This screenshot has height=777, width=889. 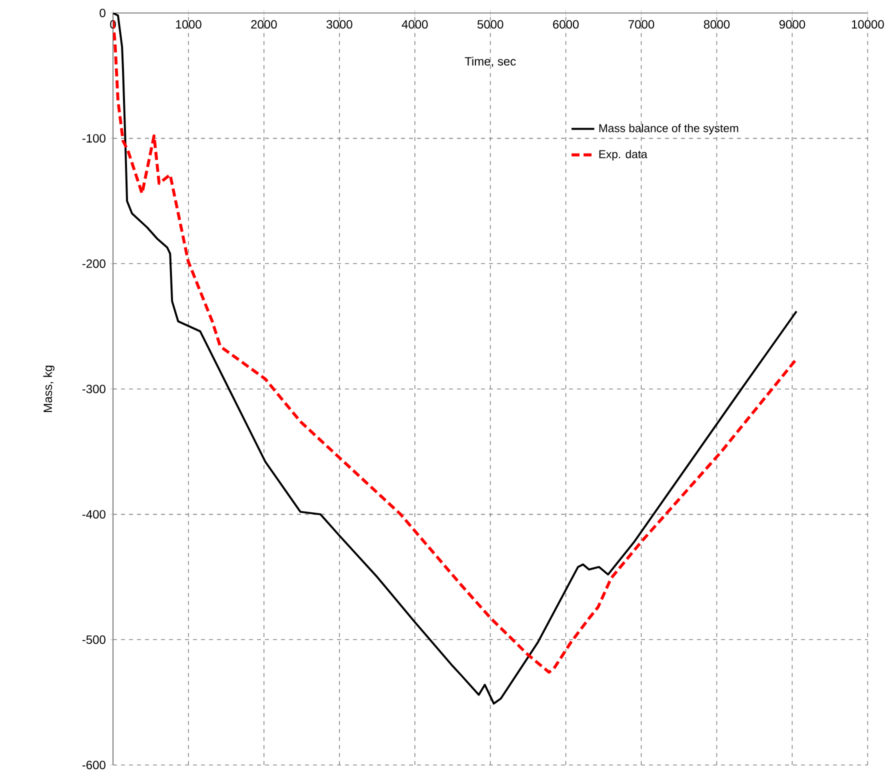 What do you see at coordinates (94, 138) in the screenshot?
I see `y-tick-label: -100` at bounding box center [94, 138].